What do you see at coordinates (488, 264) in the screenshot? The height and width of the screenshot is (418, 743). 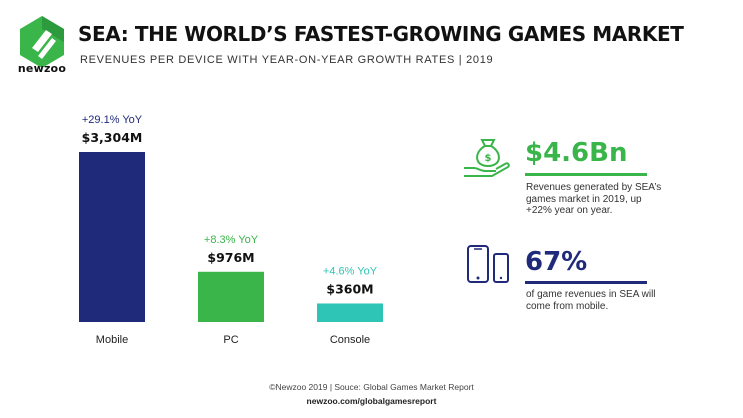 I see `mobile-devices-icon` at bounding box center [488, 264].